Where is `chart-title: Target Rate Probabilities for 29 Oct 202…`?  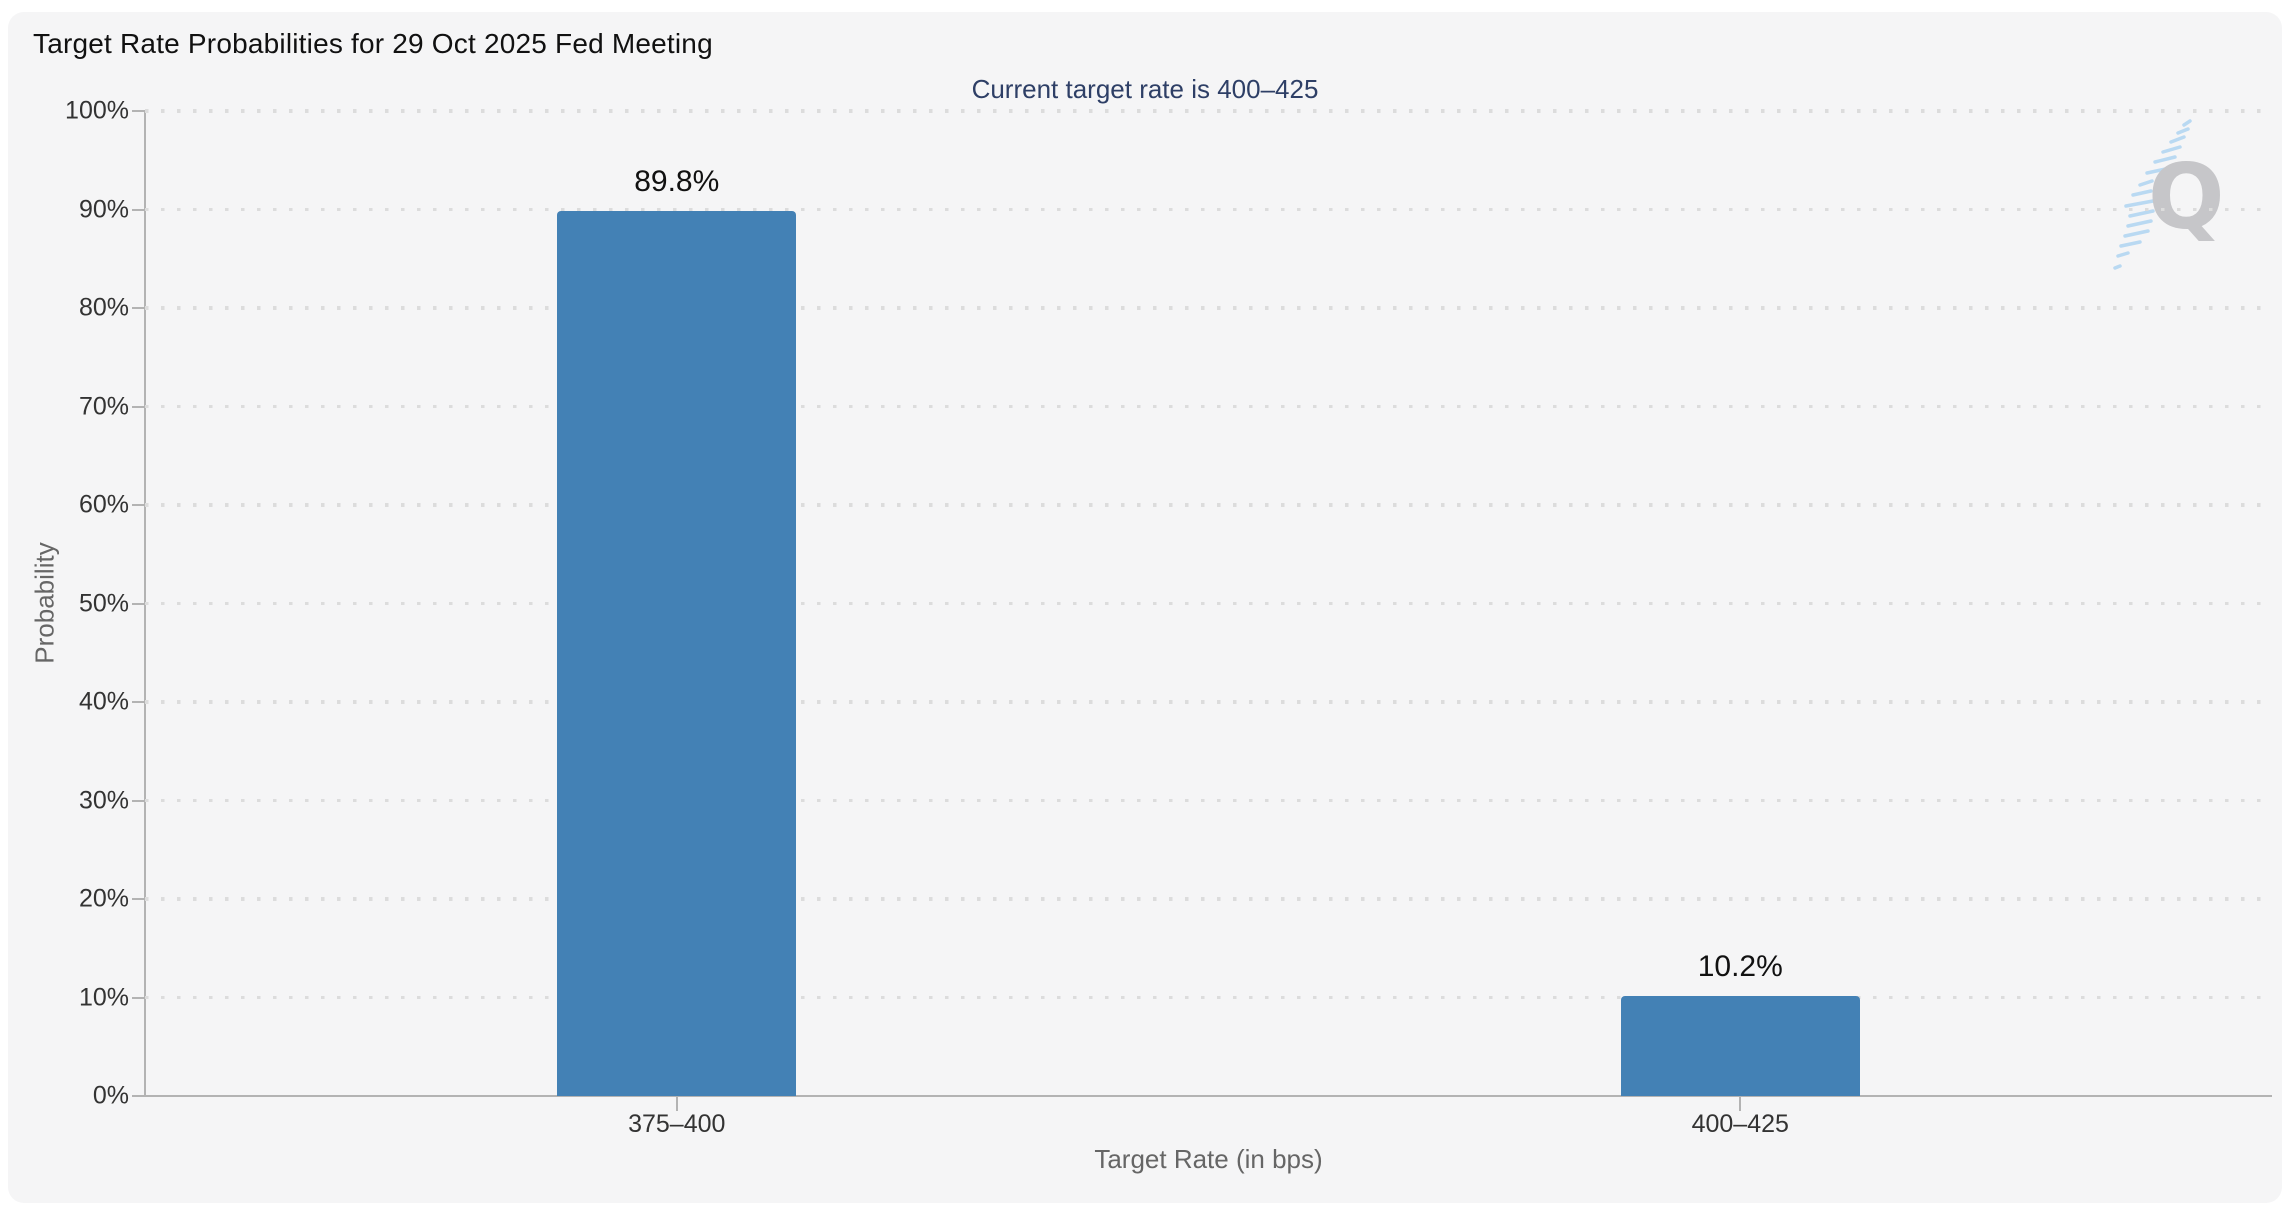
chart-title: Target Rate Probabilities for 29 Oct 202… is located at coordinates (373, 43).